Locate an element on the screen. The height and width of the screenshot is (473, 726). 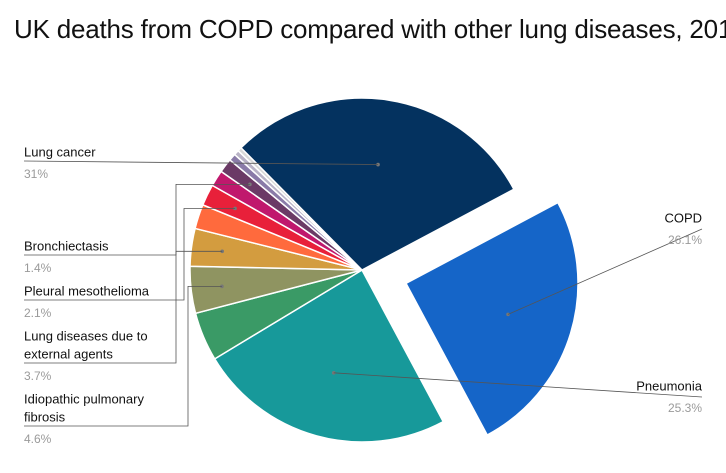
slice-label-bronchiectasis: Bronchiectasis is located at coordinates (66, 245).